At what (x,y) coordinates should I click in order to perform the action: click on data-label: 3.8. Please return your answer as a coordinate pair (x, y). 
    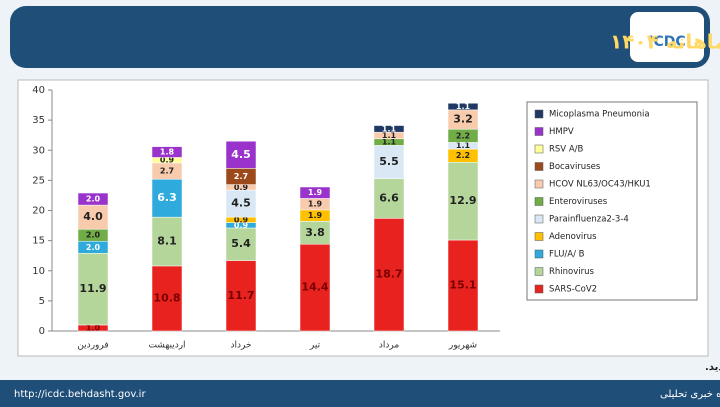
    Looking at the image, I should click on (315, 232).